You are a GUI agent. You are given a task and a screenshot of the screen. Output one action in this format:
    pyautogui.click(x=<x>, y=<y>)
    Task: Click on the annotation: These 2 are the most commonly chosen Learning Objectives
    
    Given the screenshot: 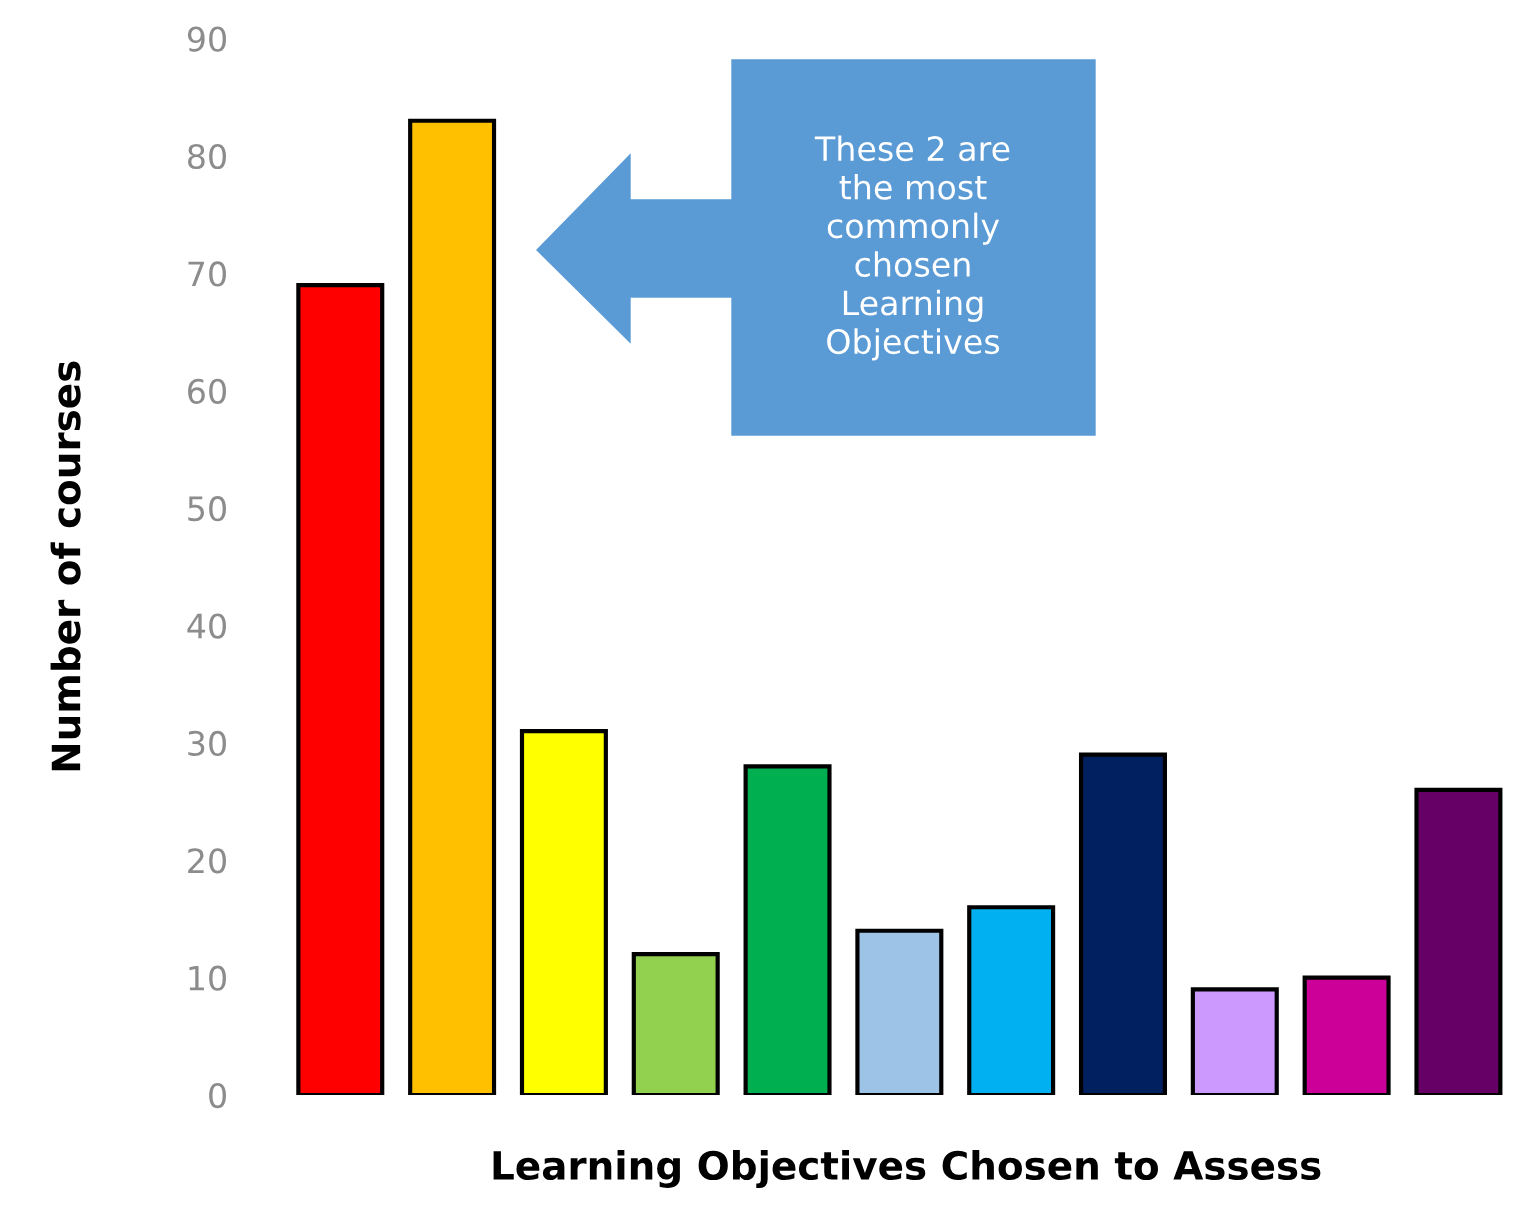 What is the action you would take?
    pyautogui.click(x=912, y=248)
    